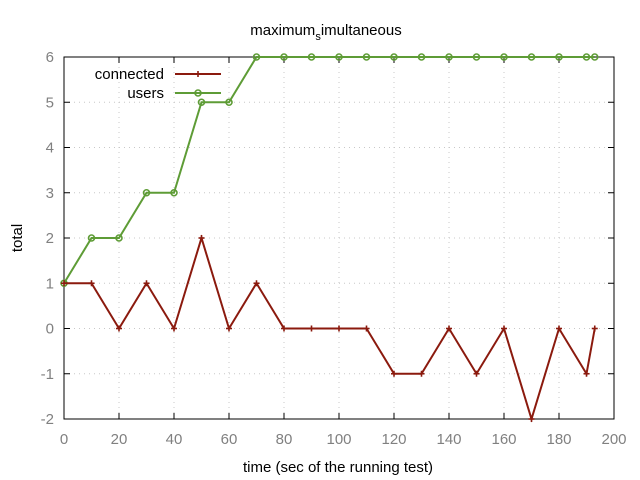  I want to click on legend-item-users: users, so click(174, 93).